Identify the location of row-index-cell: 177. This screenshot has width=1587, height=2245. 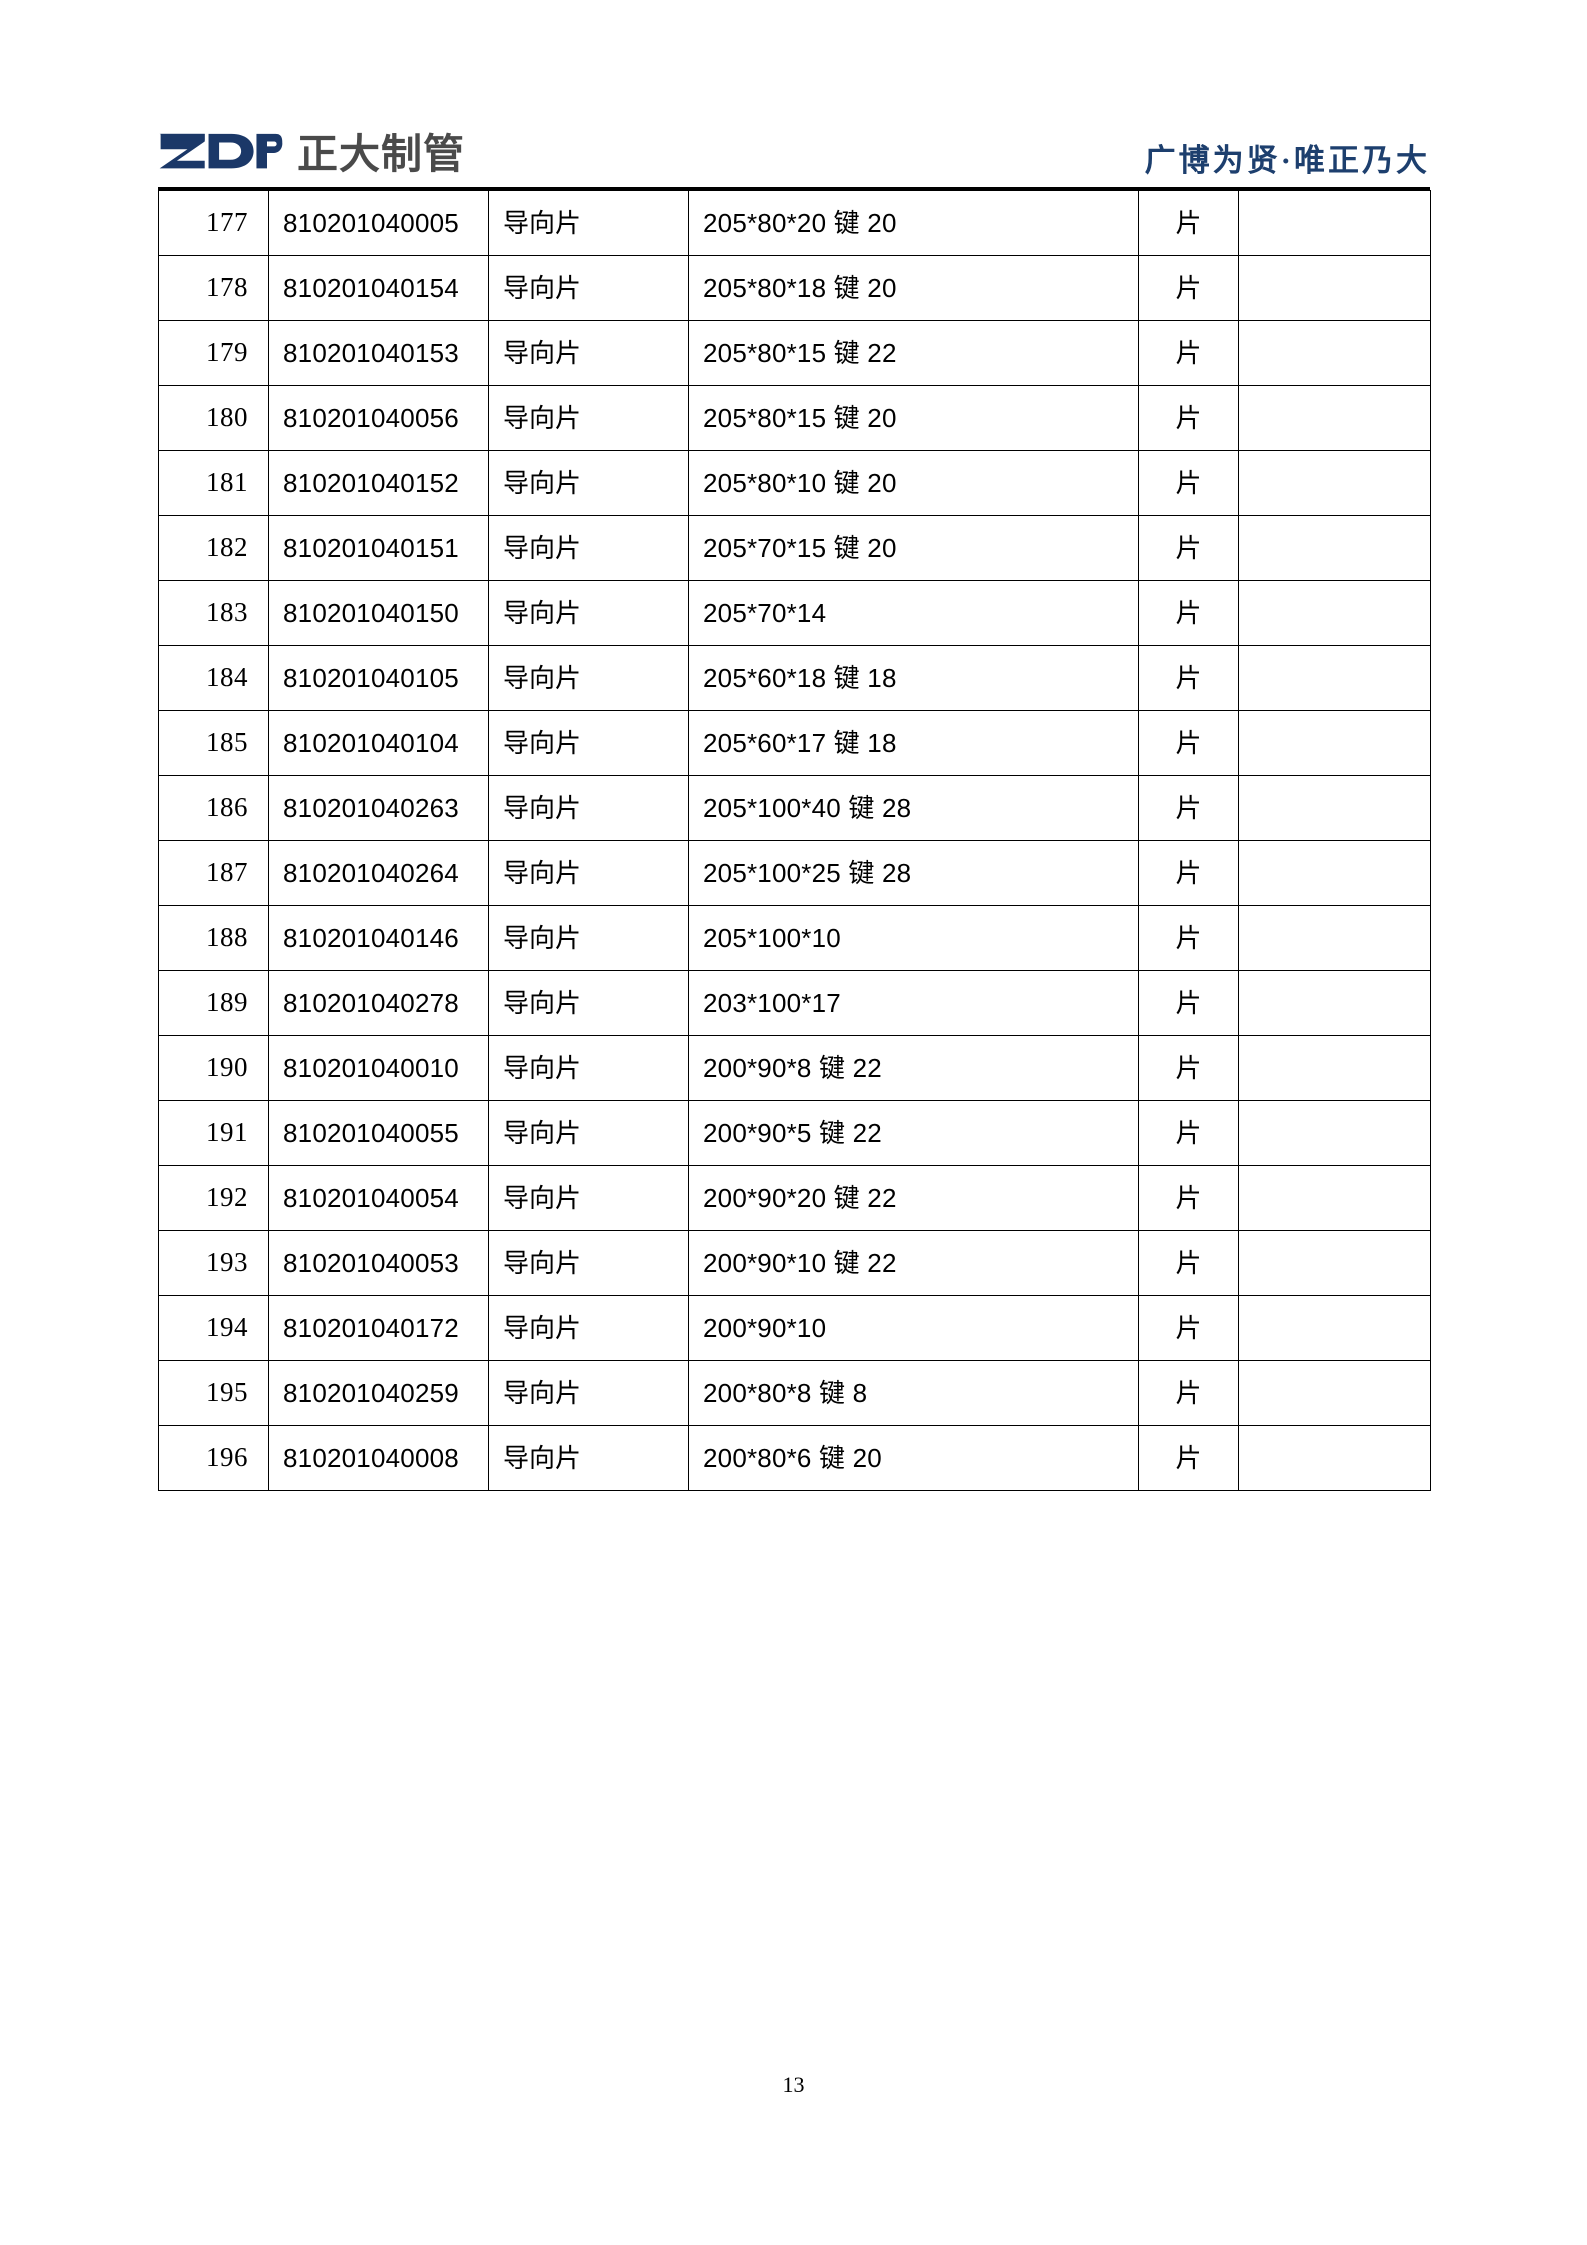
(213, 223).